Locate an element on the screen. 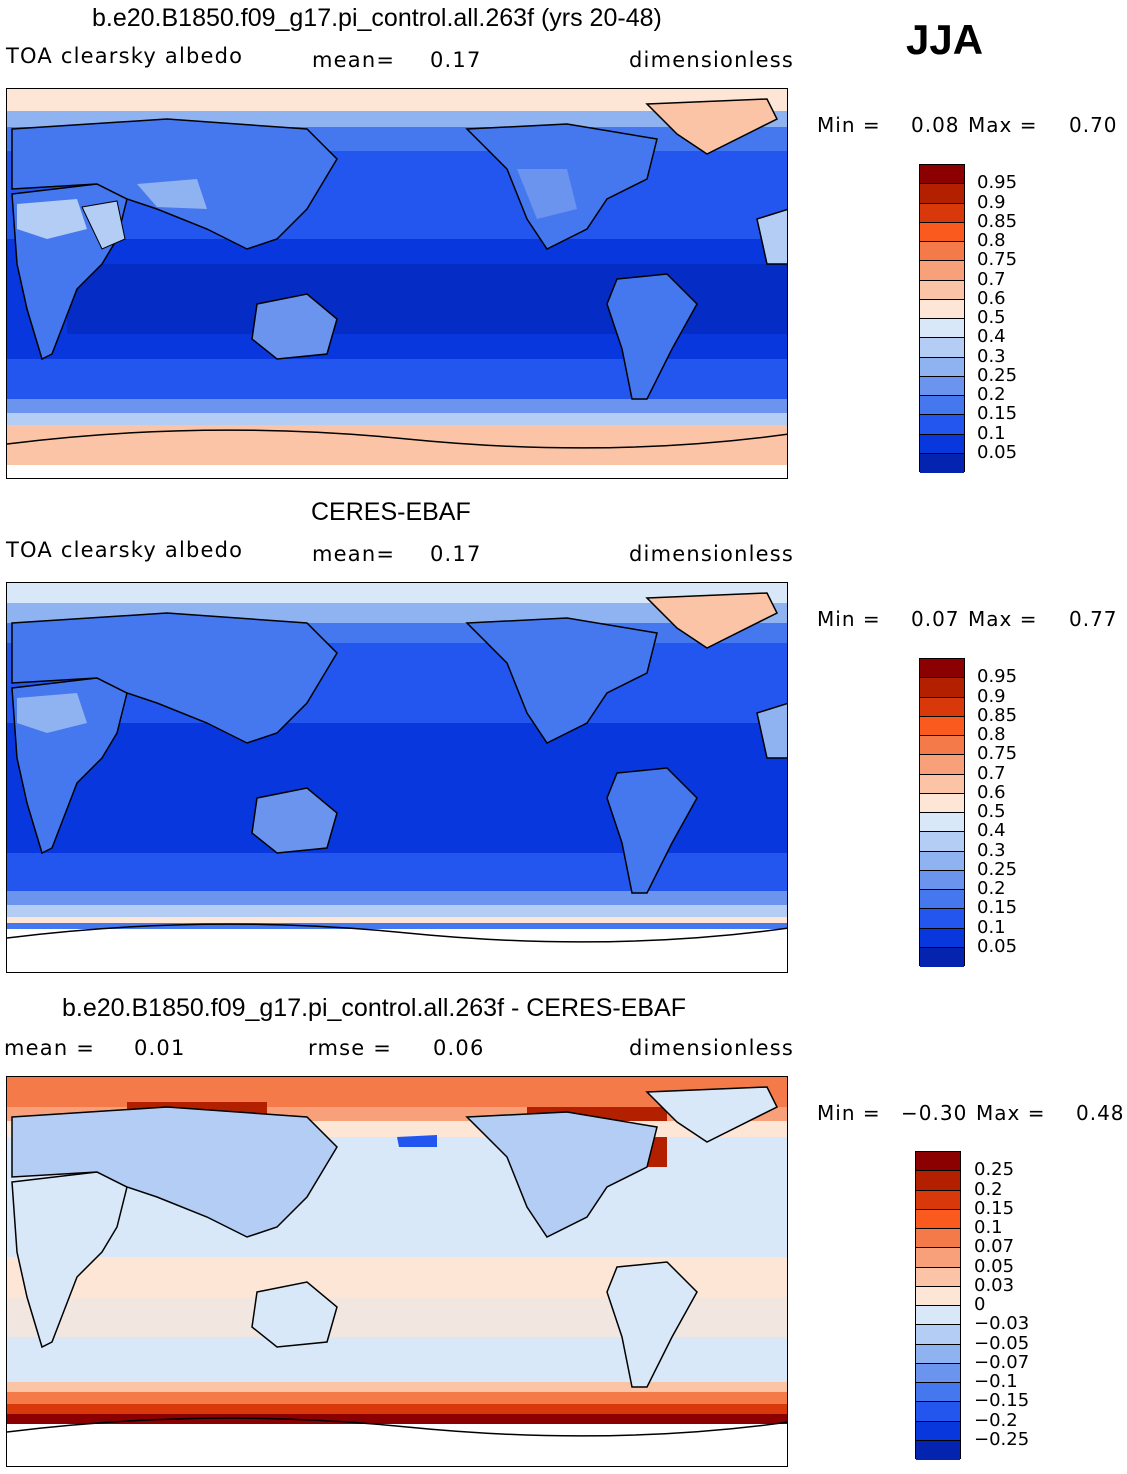  panel3-mean-label: mean = is located at coordinates (50, 1048).